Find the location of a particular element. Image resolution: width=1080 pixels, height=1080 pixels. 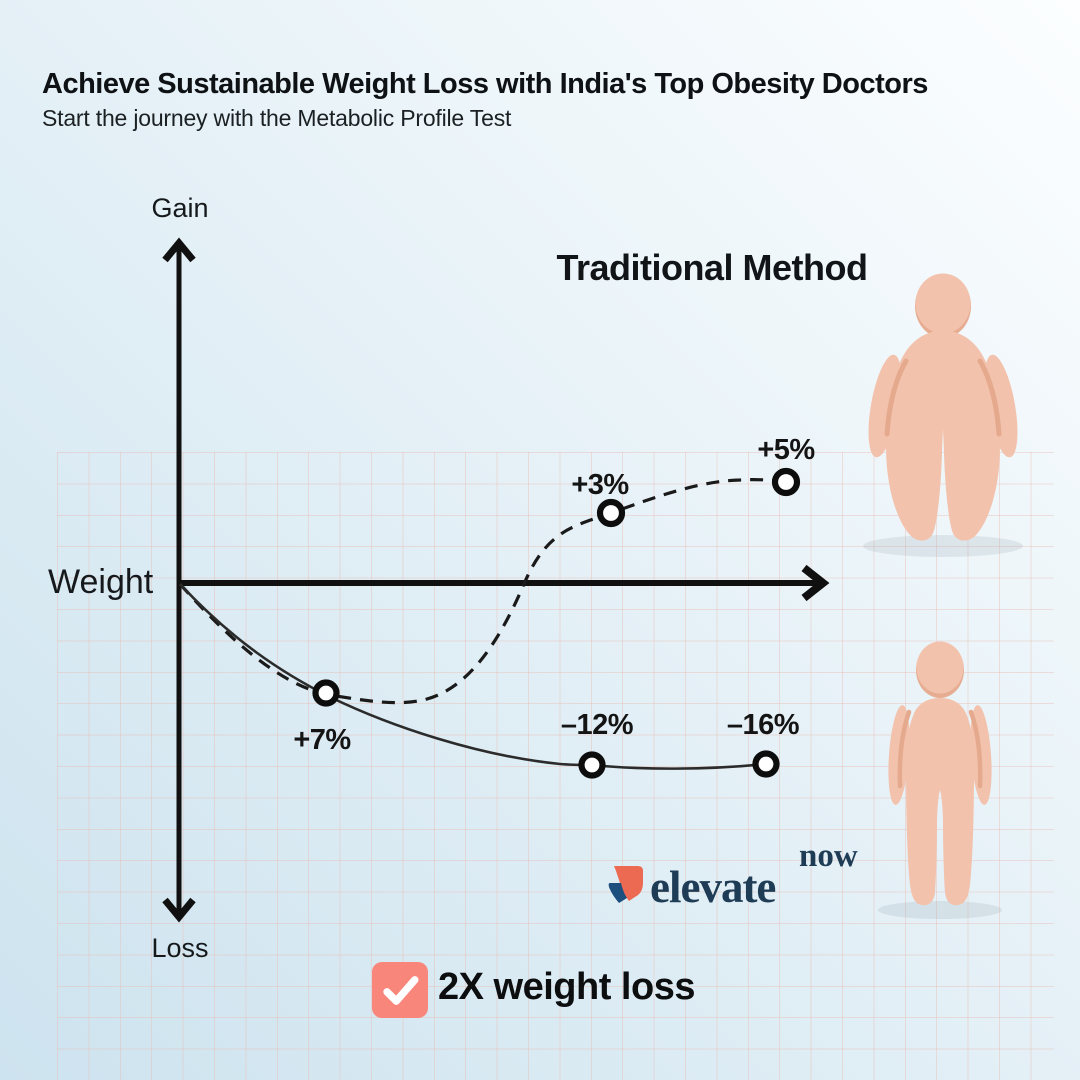

y-axis-loss-label: Loss is located at coordinates (180, 948).